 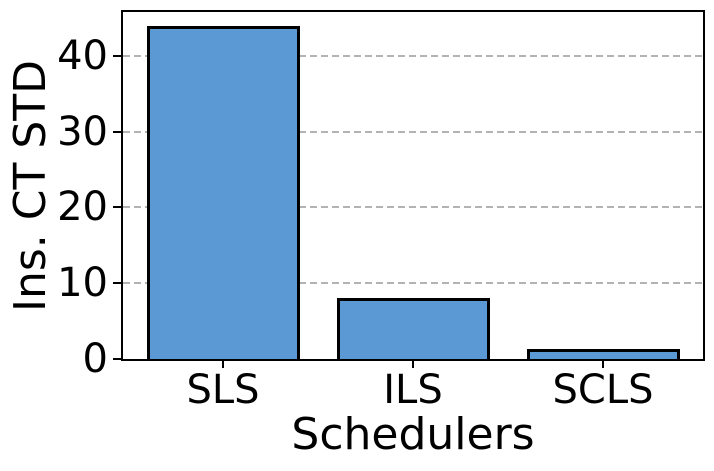 I want to click on x-axis-title: Schedulers, so click(x=413, y=434).